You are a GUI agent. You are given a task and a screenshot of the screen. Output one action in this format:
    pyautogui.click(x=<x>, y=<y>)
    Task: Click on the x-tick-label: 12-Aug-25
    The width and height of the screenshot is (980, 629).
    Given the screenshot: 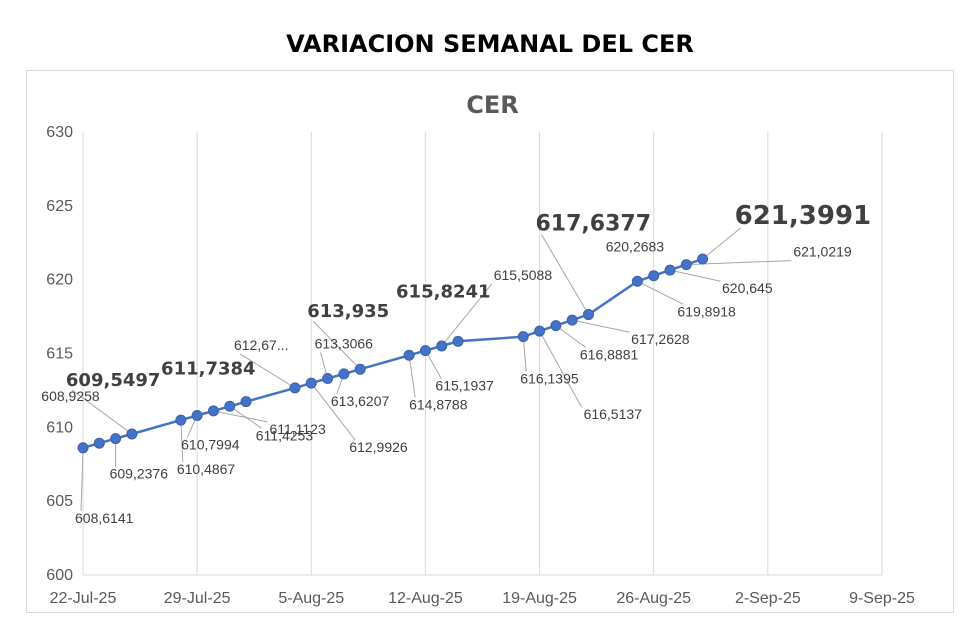 What is the action you would take?
    pyautogui.click(x=425, y=598)
    